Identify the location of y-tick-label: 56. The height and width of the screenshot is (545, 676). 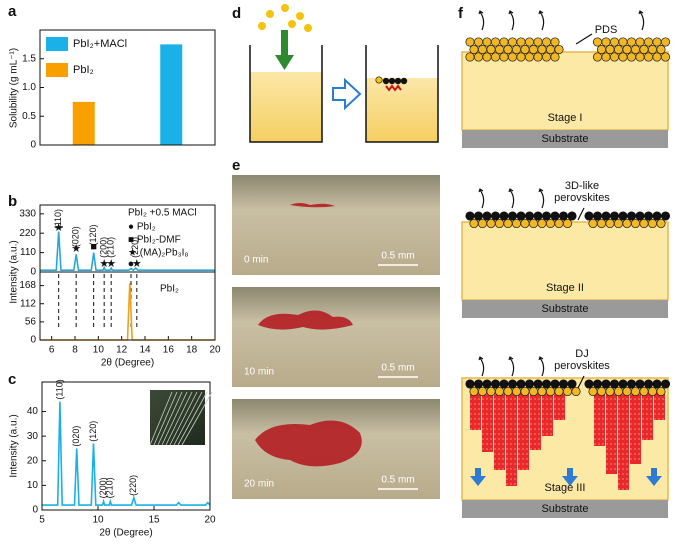
(31, 322).